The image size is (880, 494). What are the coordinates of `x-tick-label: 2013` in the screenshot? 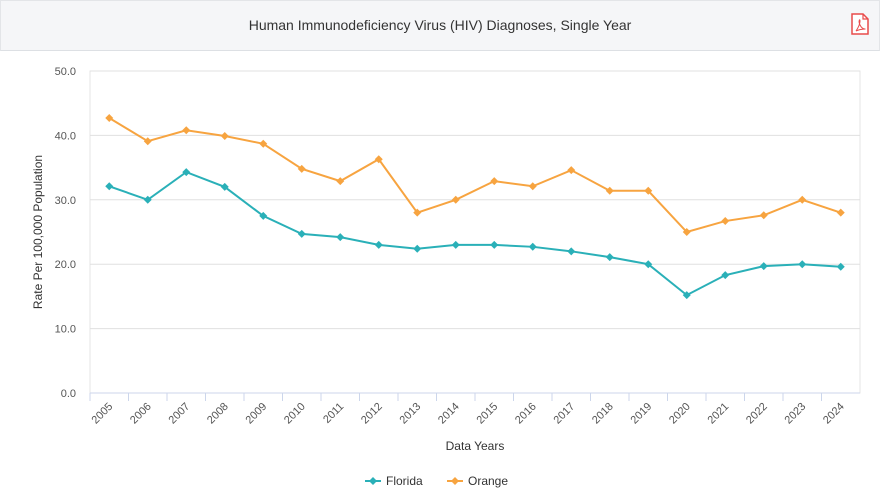 It's located at (411, 414).